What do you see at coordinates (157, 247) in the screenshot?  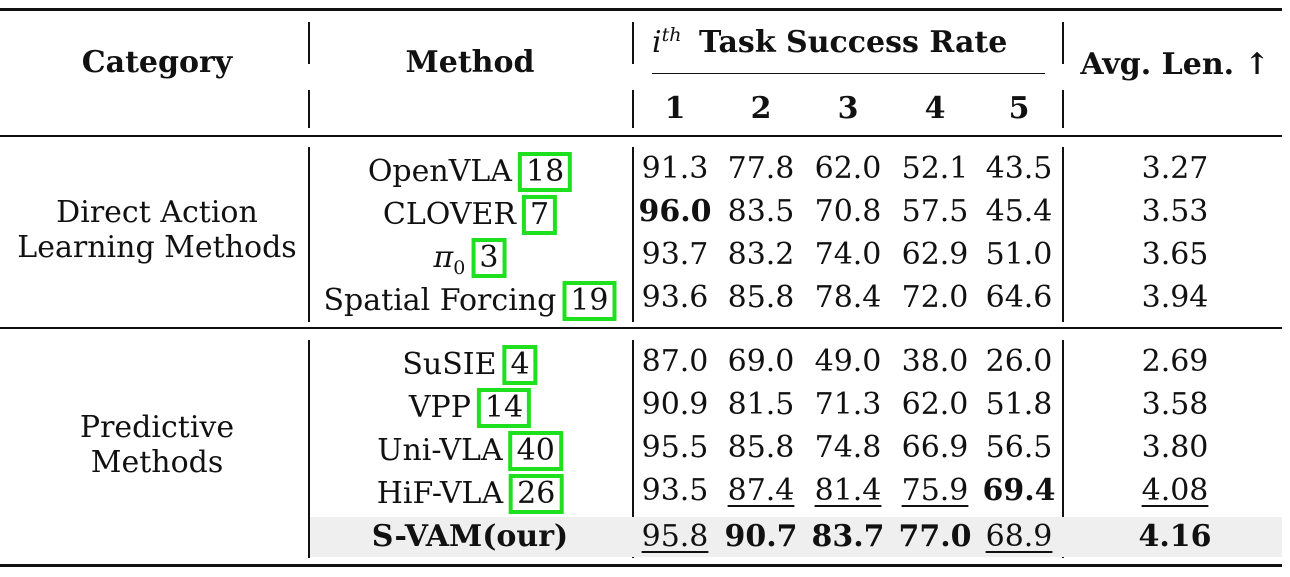 I see `group-label: Learning Methods` at bounding box center [157, 247].